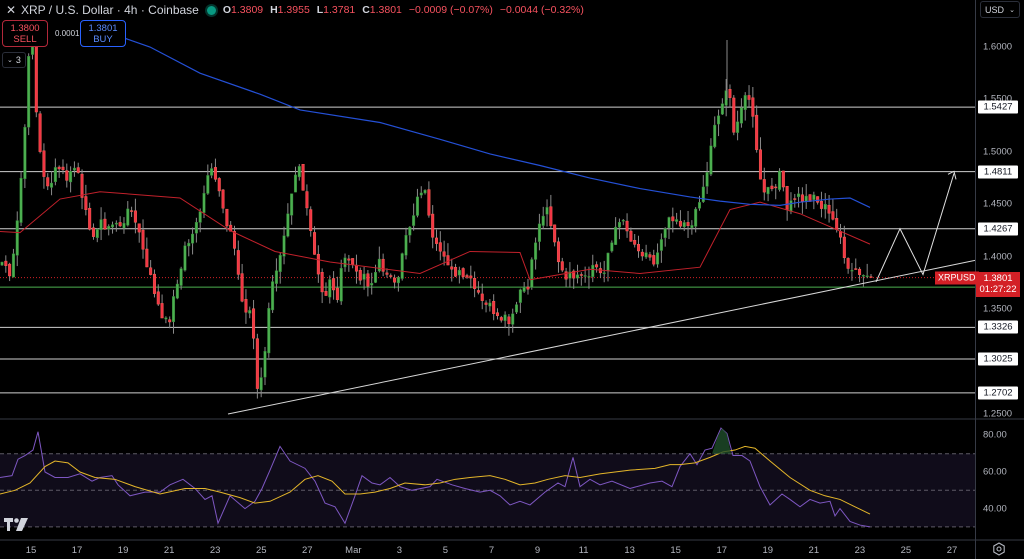  What do you see at coordinates (1000, 9) in the screenshot?
I see `currency-select: USD ⌄` at bounding box center [1000, 9].